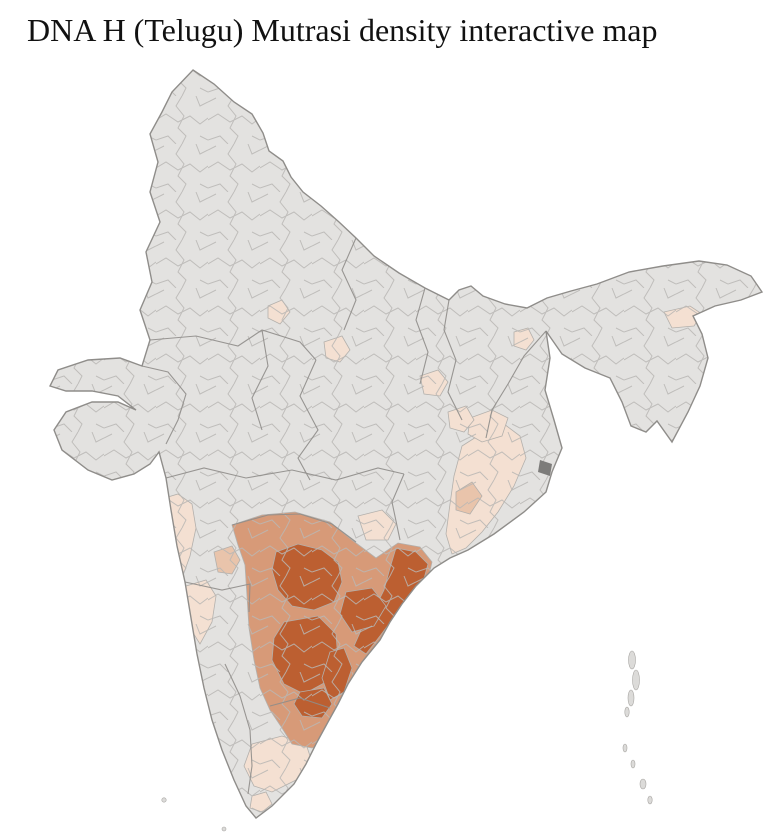  What do you see at coordinates (637, 727) in the screenshot?
I see `andaman-nicobar-islands` at bounding box center [637, 727].